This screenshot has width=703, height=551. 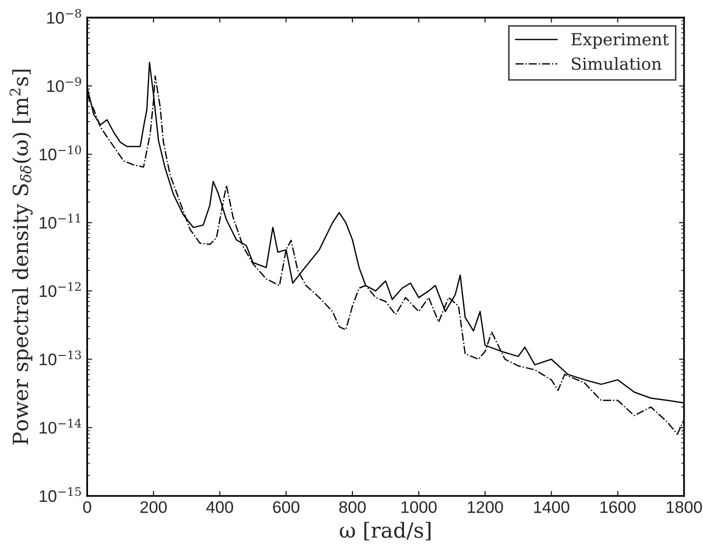 I want to click on x-tick-label: 1600, so click(x=618, y=507).